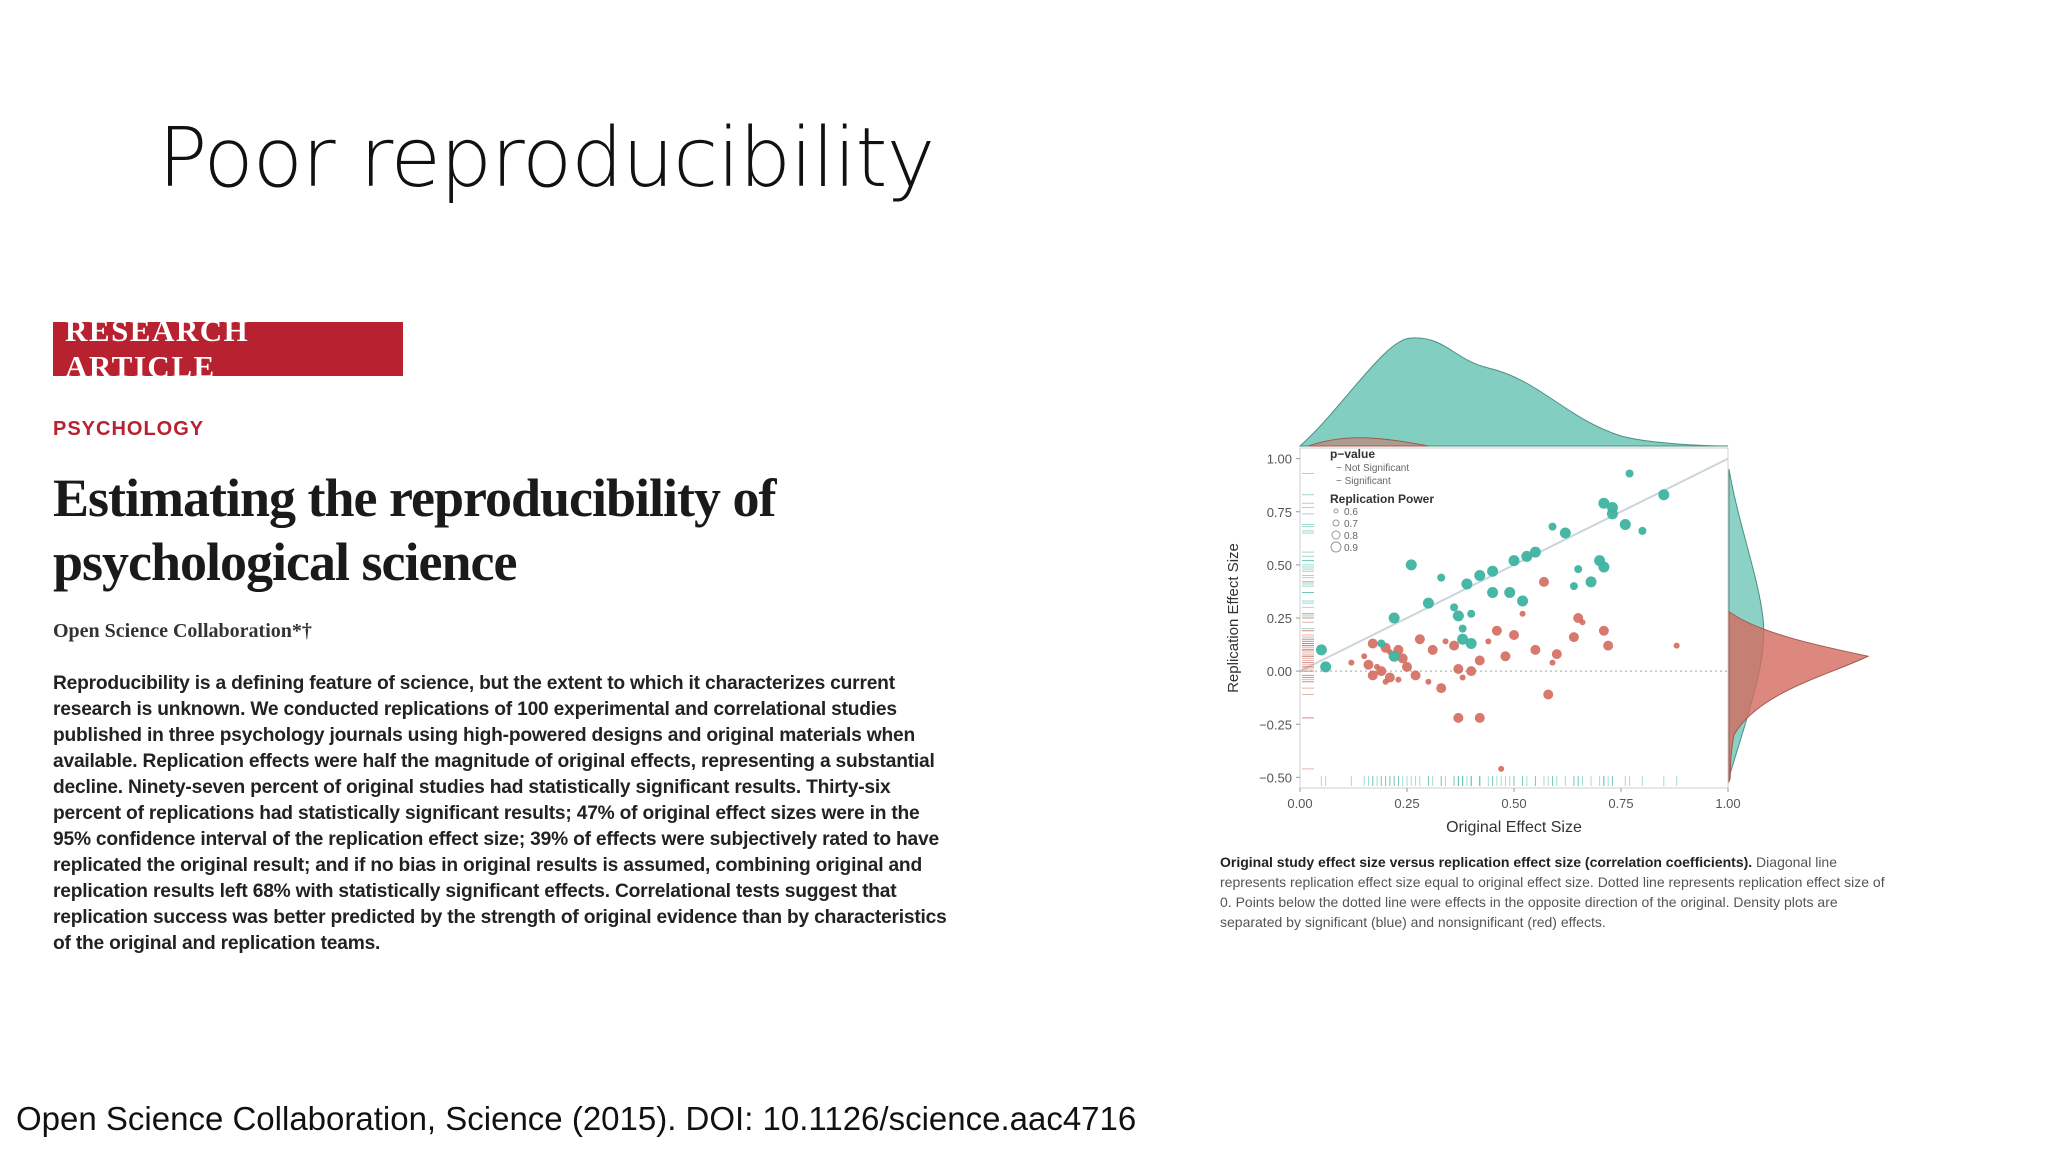 The height and width of the screenshot is (1152, 2048). Describe the element at coordinates (1514, 827) in the screenshot. I see `x-axis-label: Original Effect Size` at that location.